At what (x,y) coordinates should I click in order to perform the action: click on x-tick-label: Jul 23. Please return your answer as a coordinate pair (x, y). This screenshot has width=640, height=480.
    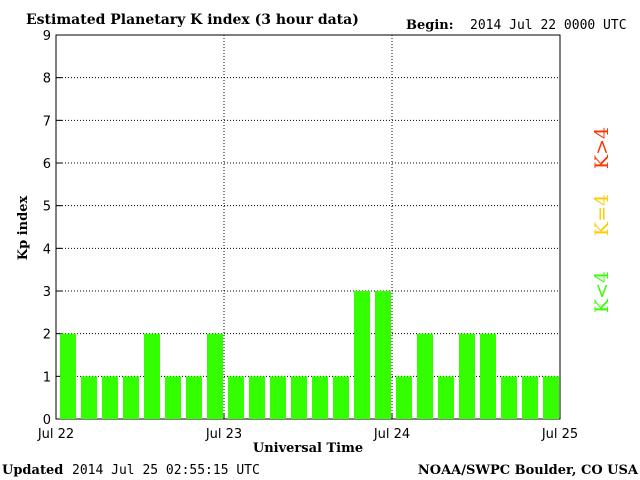
    Looking at the image, I should click on (223, 434).